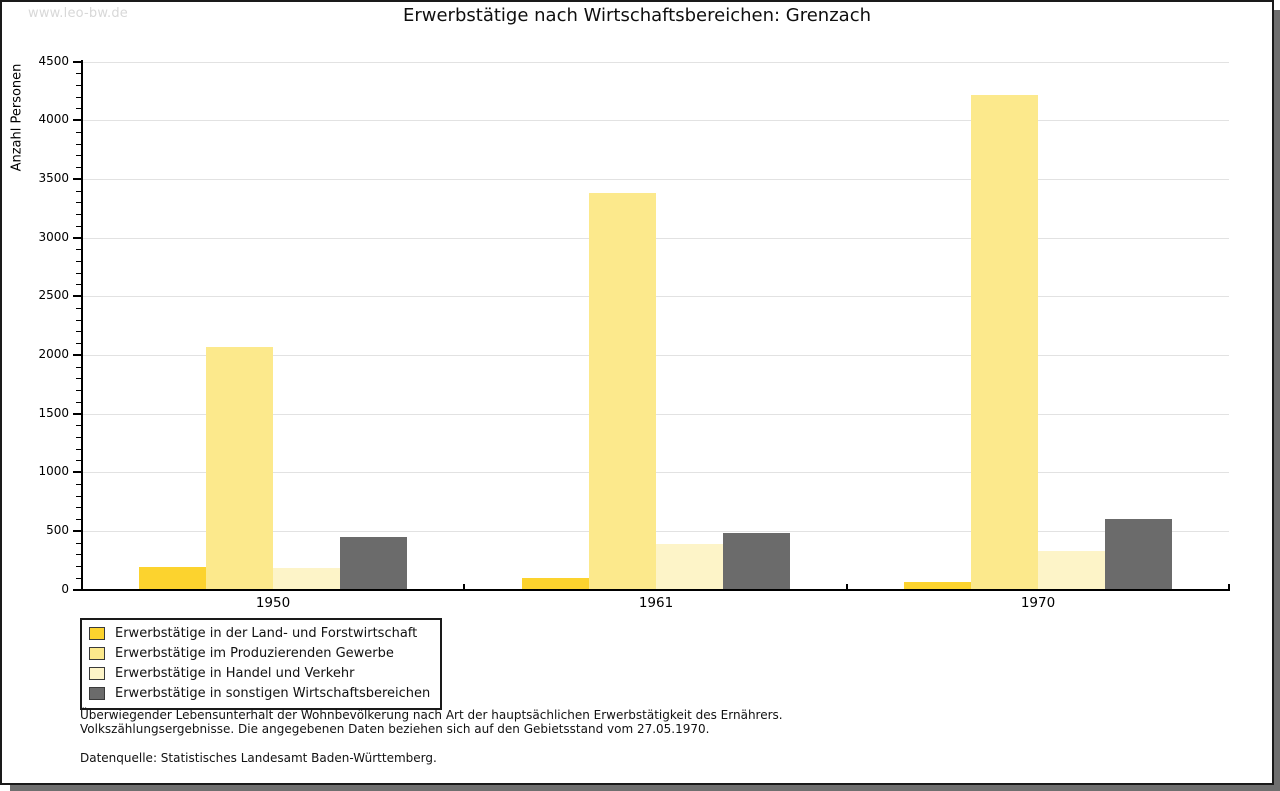 The height and width of the screenshot is (791, 1280). Describe the element at coordinates (254, 653) in the screenshot. I see `legend-label: Erwerbstätige im Produzierenden Gewerbe` at that location.